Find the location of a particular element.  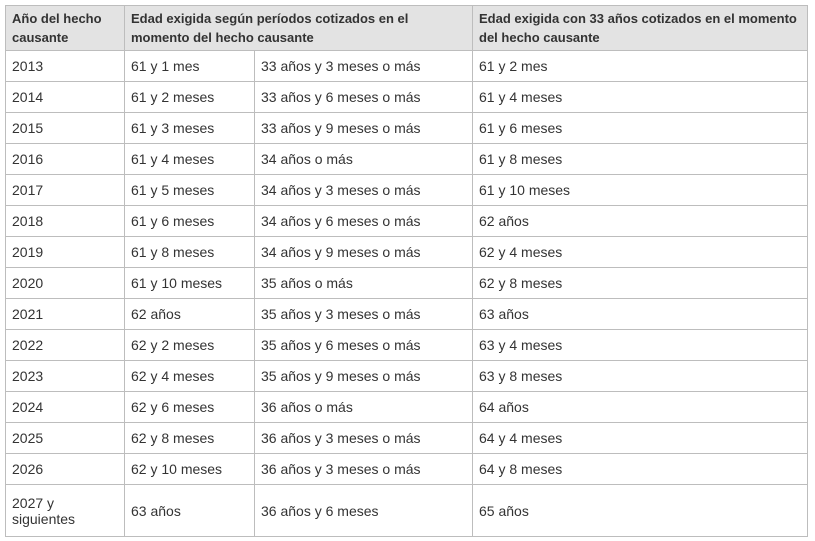

age-cell: 61 y 3 meses is located at coordinates (189, 128).